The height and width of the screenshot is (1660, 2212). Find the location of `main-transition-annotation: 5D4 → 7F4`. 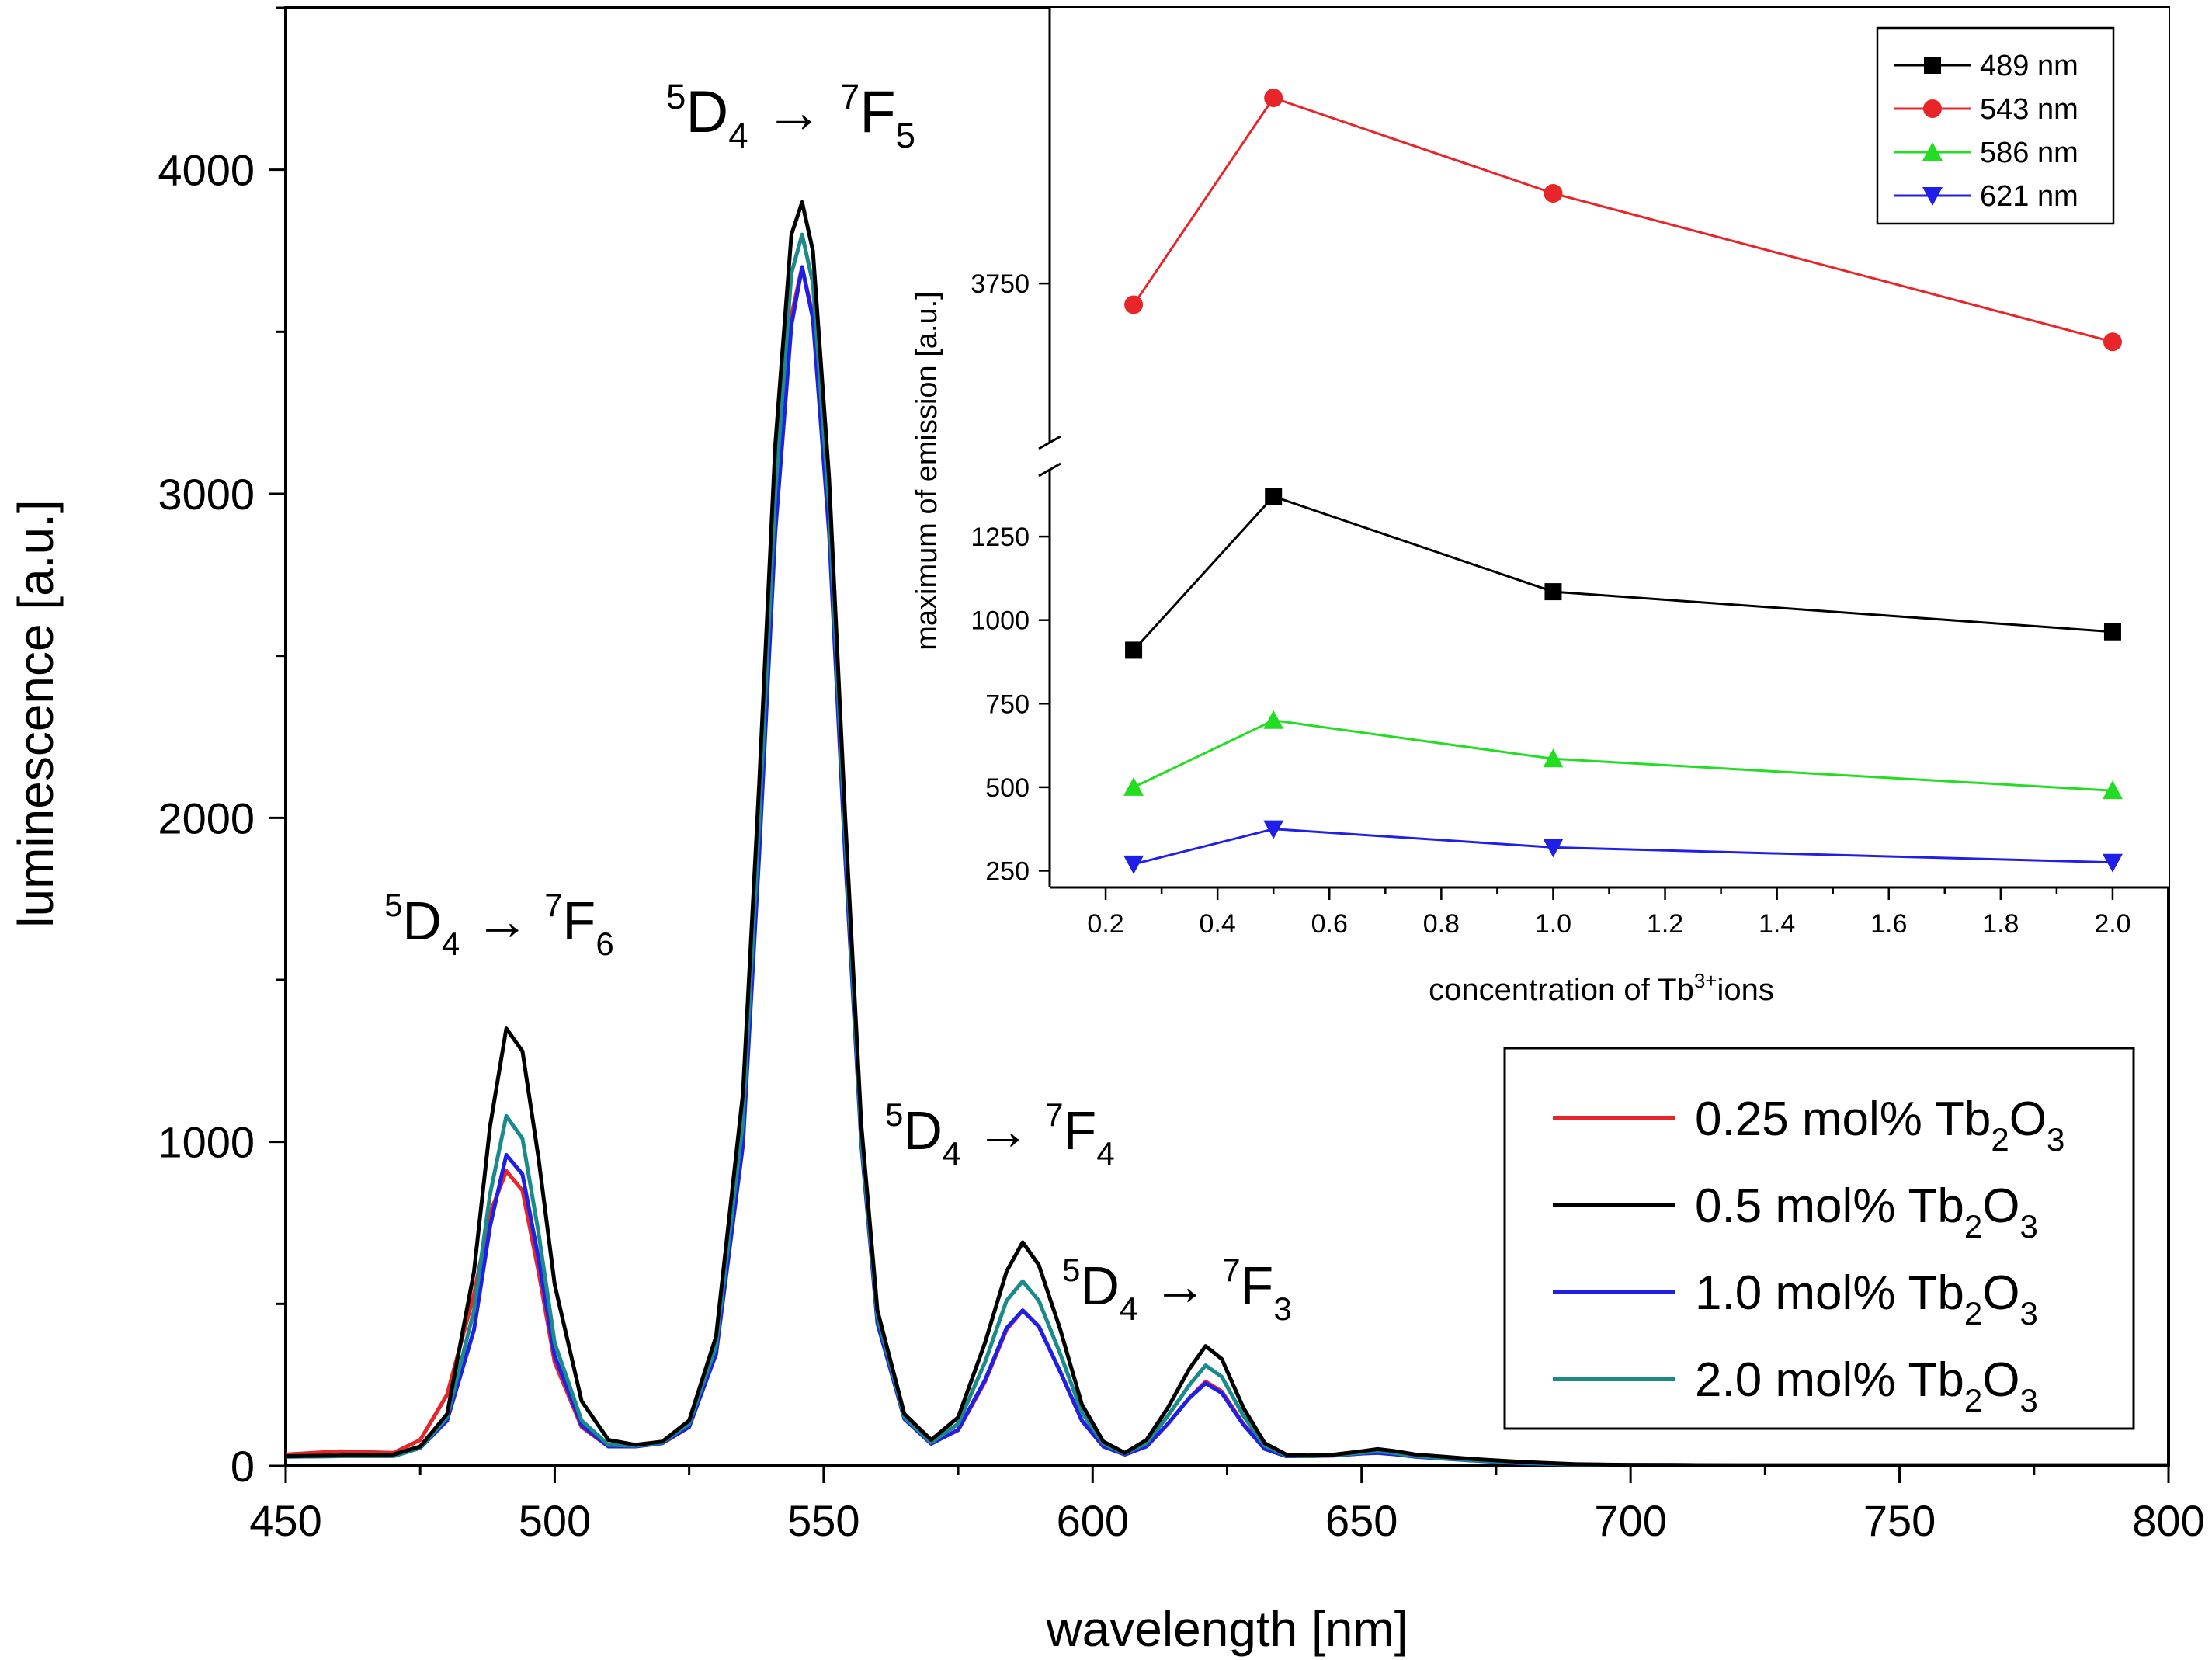

main-transition-annotation: 5D4 → 7F4 is located at coordinates (1000, 1134).